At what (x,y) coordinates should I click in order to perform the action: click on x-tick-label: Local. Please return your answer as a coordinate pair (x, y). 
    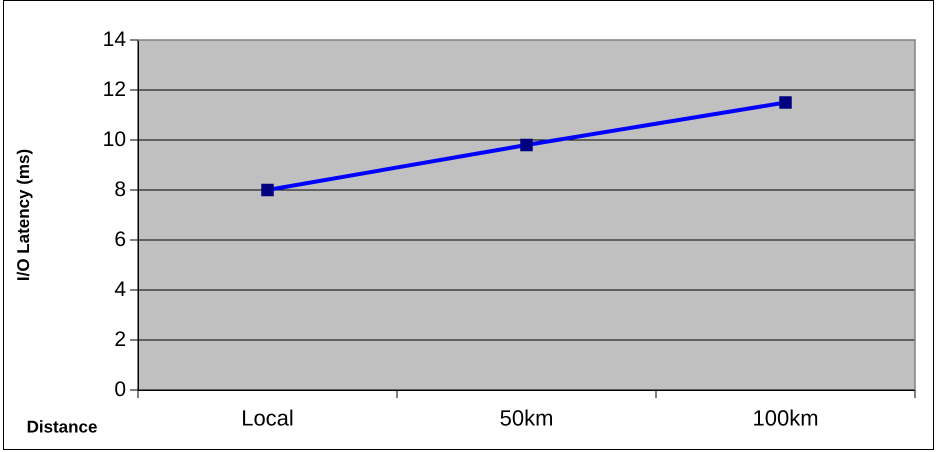
    Looking at the image, I should click on (267, 417).